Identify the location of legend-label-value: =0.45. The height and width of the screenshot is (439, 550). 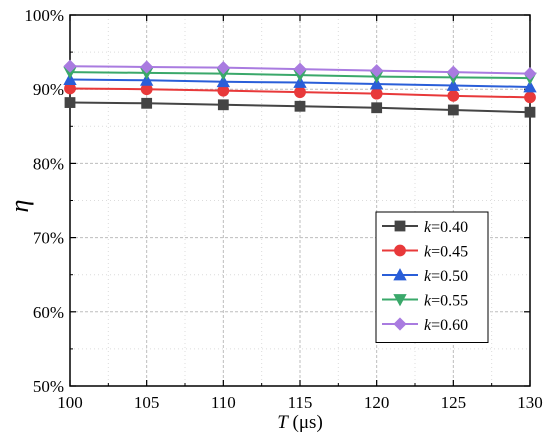
(449, 252).